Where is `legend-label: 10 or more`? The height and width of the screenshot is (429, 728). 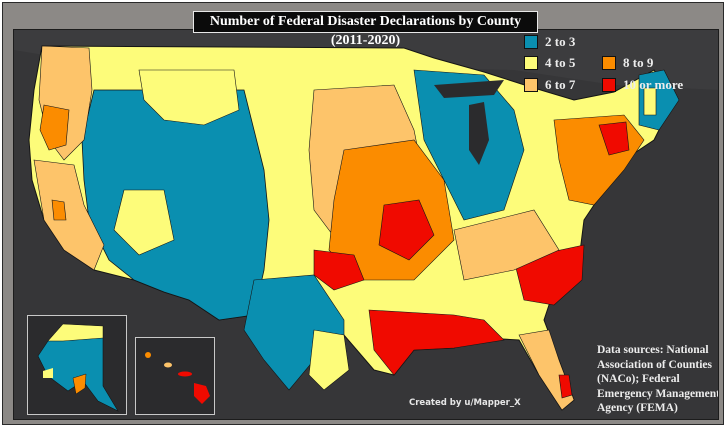 legend-label: 10 or more is located at coordinates (653, 84).